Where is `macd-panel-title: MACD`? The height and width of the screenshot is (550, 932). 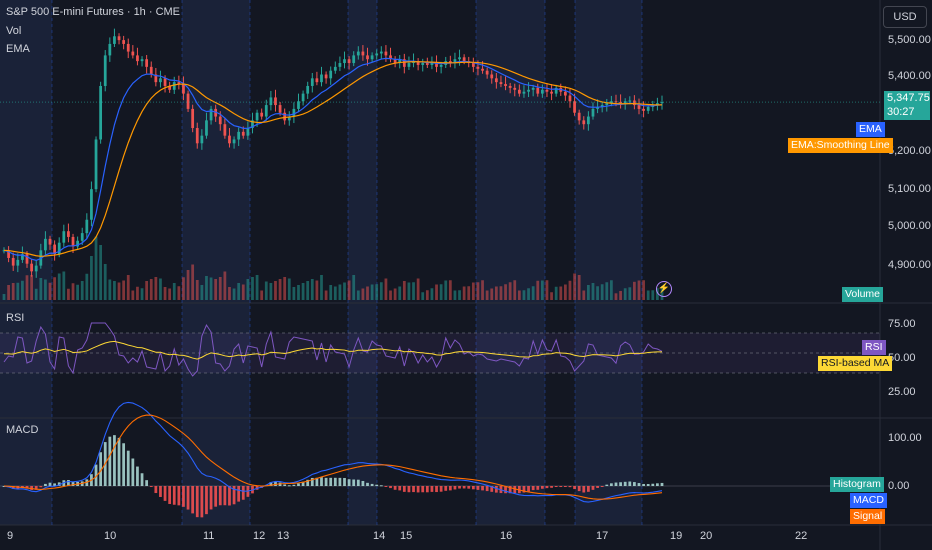
macd-panel-title: MACD is located at coordinates (22, 430).